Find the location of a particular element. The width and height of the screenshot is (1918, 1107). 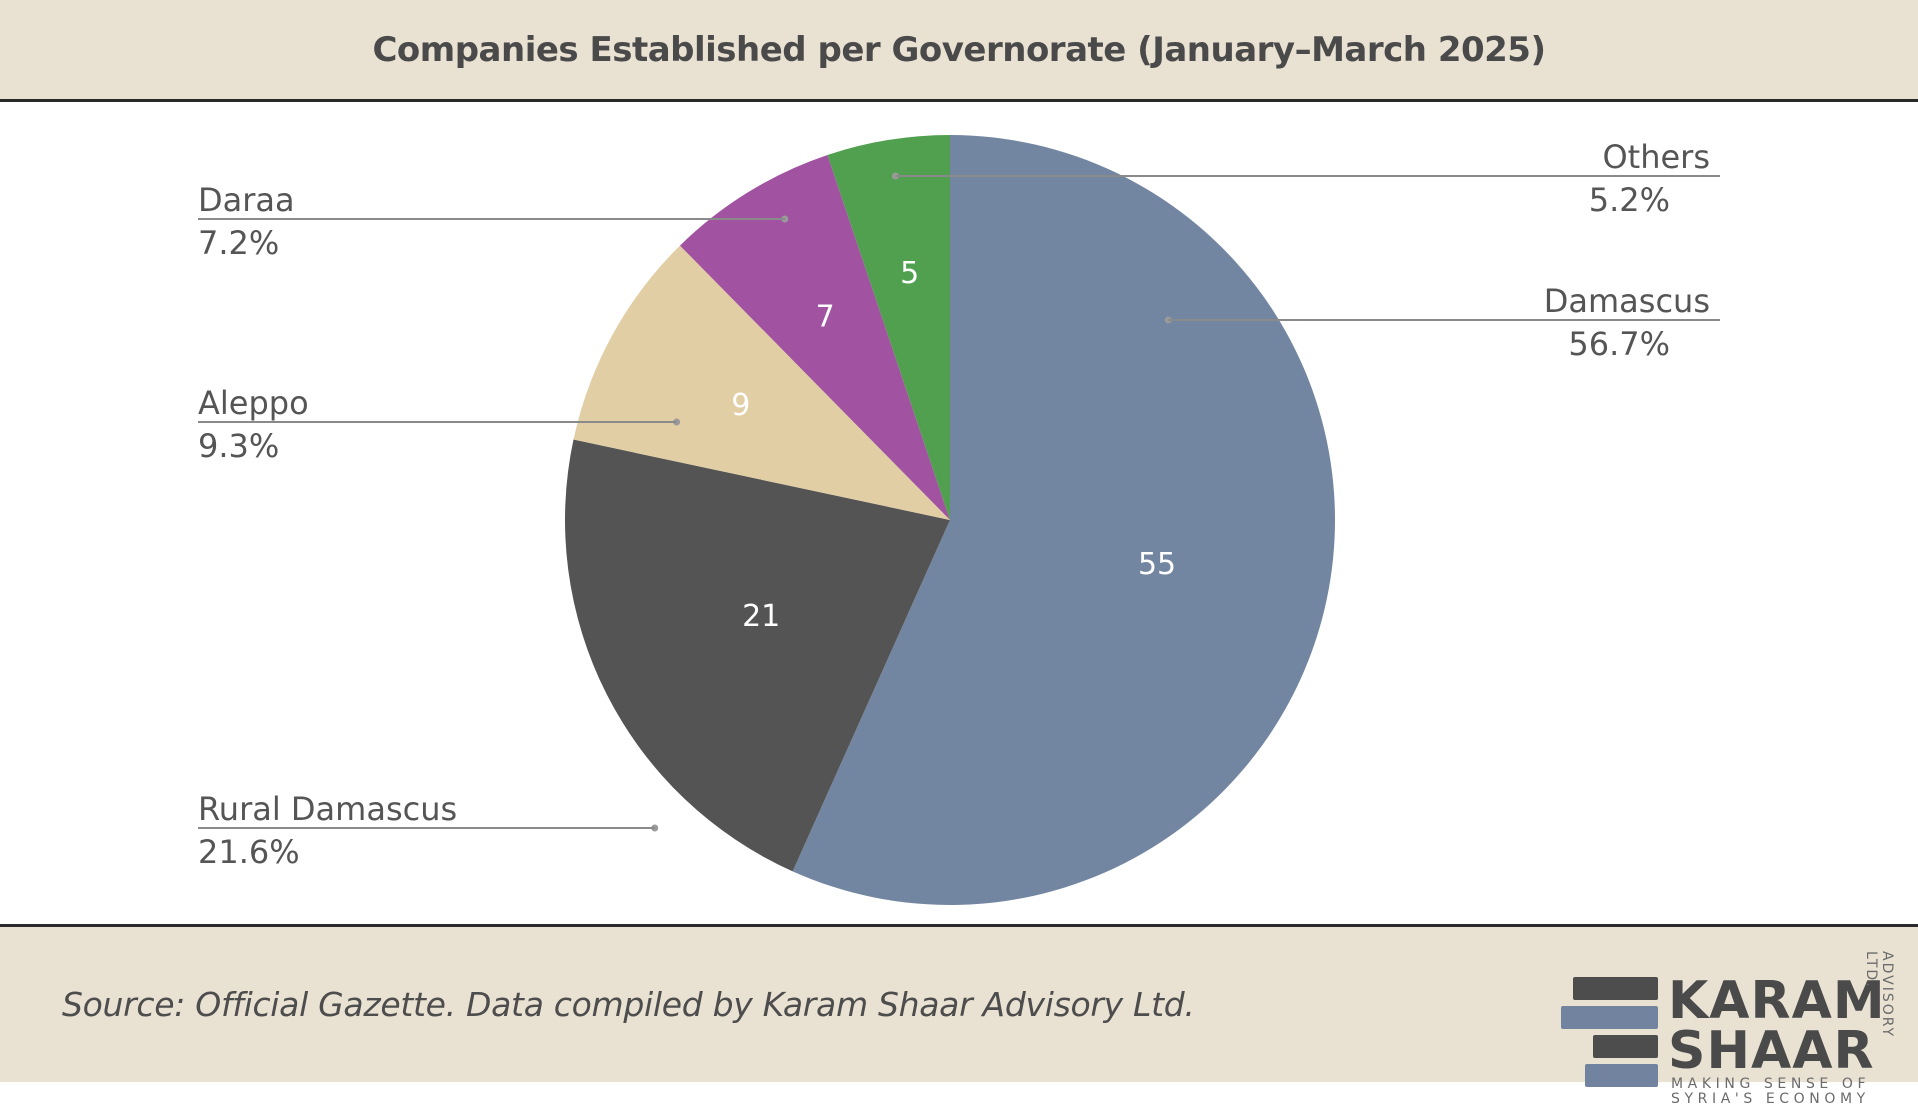

logo-word-karam: KARAM is located at coordinates (1777, 1001).